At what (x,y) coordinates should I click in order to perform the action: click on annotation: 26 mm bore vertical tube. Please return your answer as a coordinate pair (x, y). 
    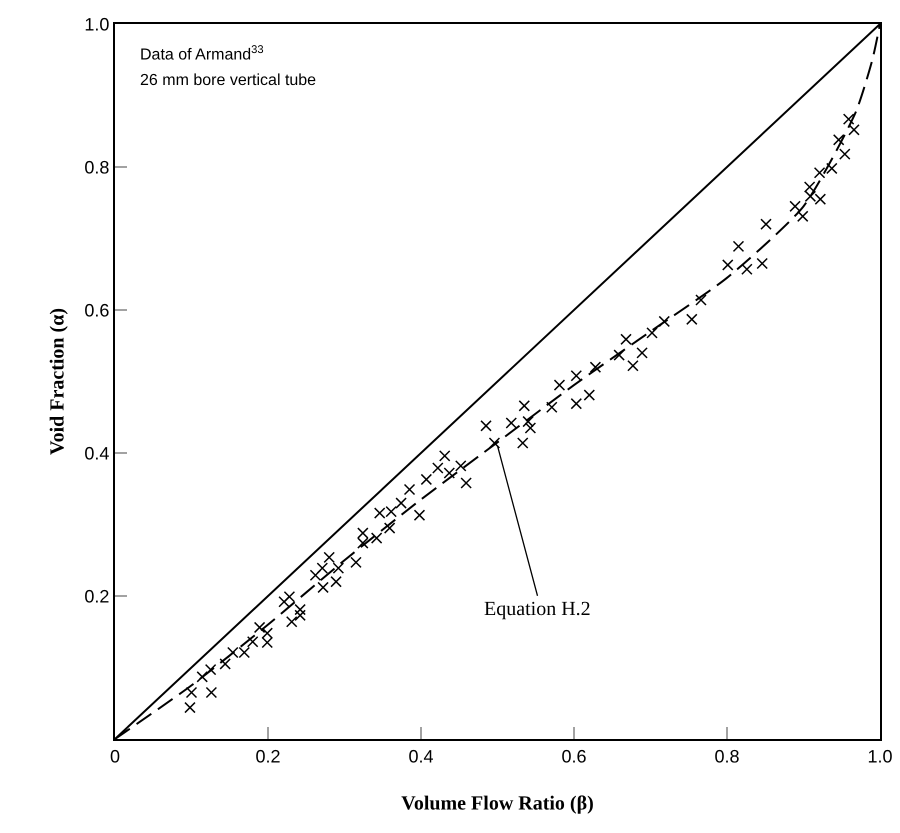
    Looking at the image, I should click on (228, 80).